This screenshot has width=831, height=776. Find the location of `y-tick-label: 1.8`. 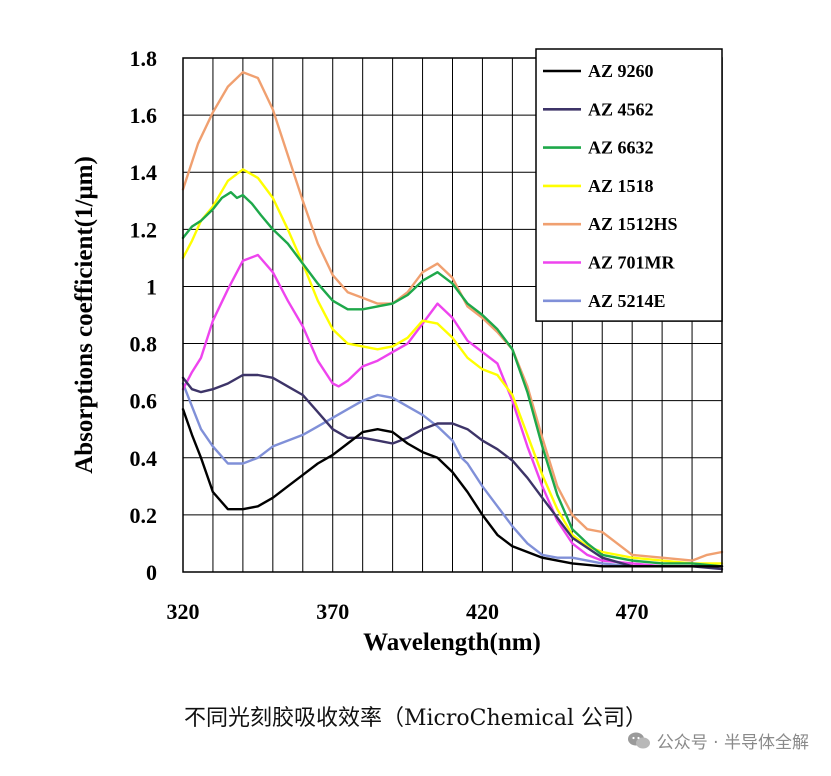

y-tick-label: 1.8 is located at coordinates (144, 58).